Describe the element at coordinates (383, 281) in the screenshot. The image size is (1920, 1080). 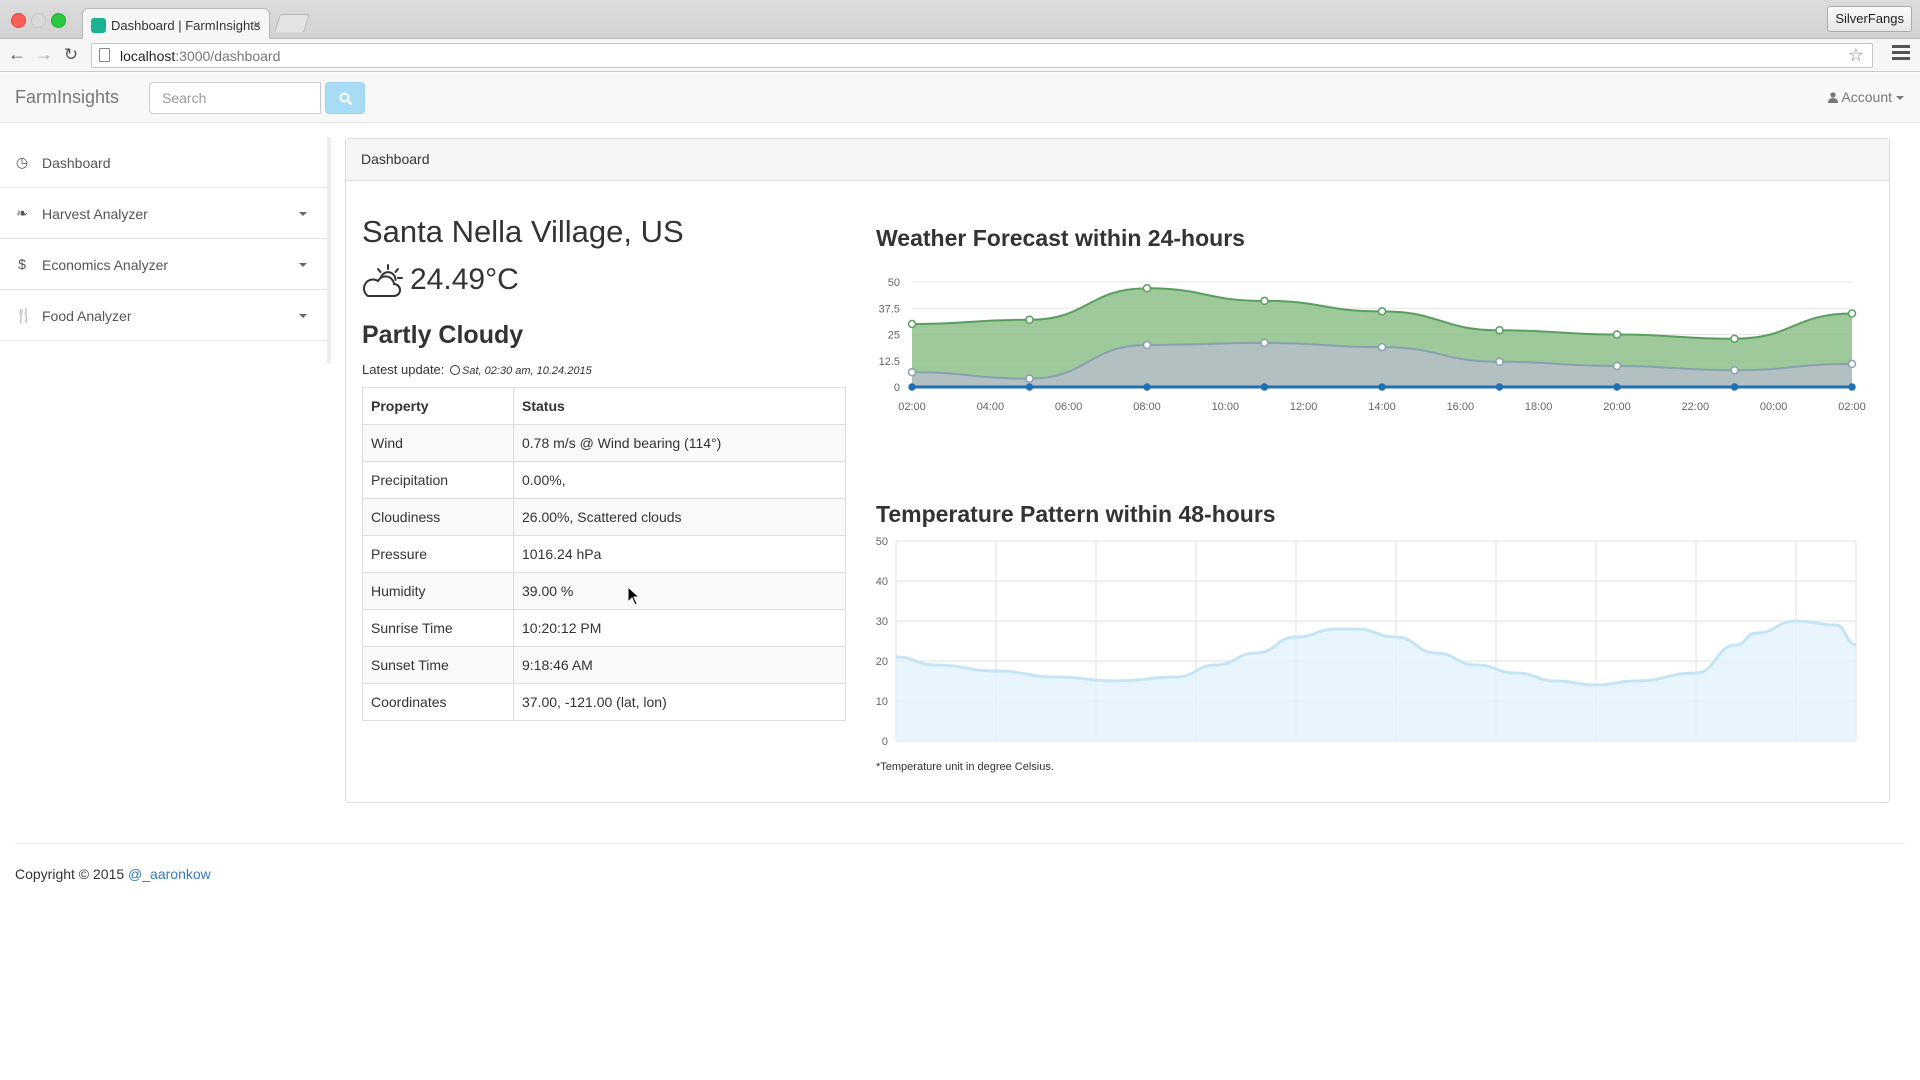
I see `partly-cloudy-icon` at that location.